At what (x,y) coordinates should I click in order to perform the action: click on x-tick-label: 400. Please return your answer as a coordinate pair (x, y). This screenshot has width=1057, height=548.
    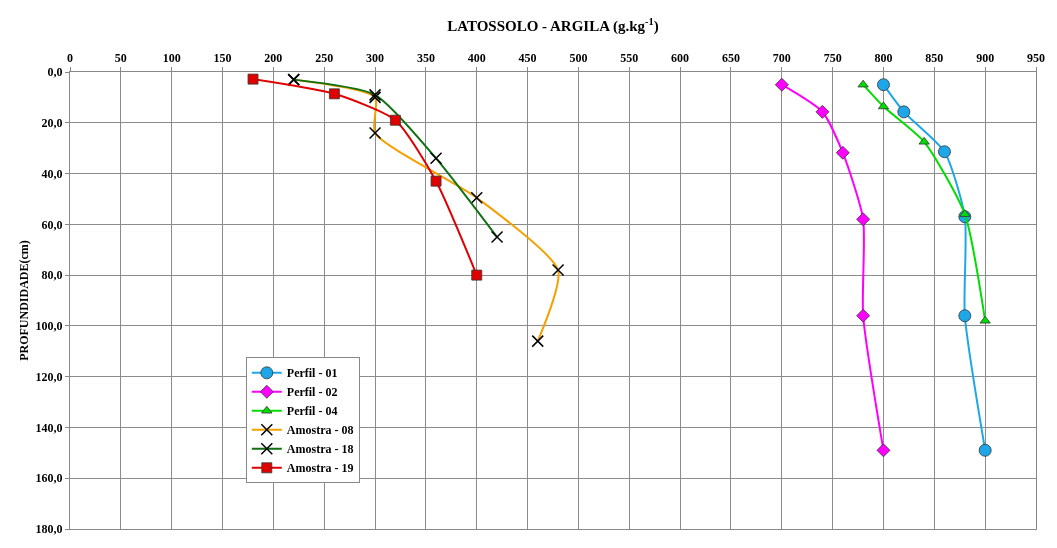
    Looking at the image, I should click on (476, 58).